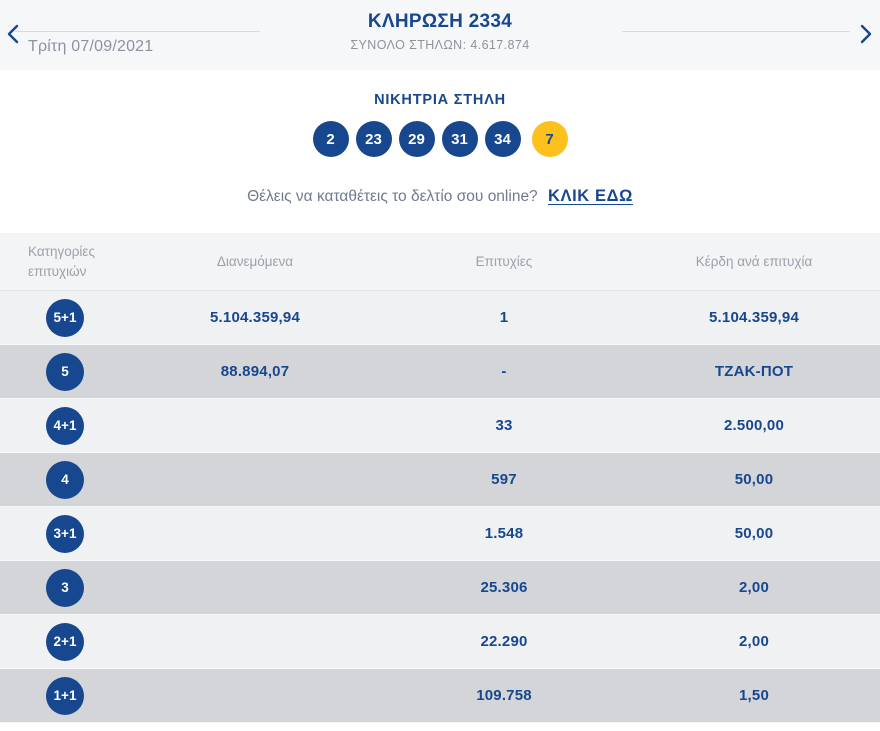  I want to click on category-cell: 2+1, so click(65, 641).